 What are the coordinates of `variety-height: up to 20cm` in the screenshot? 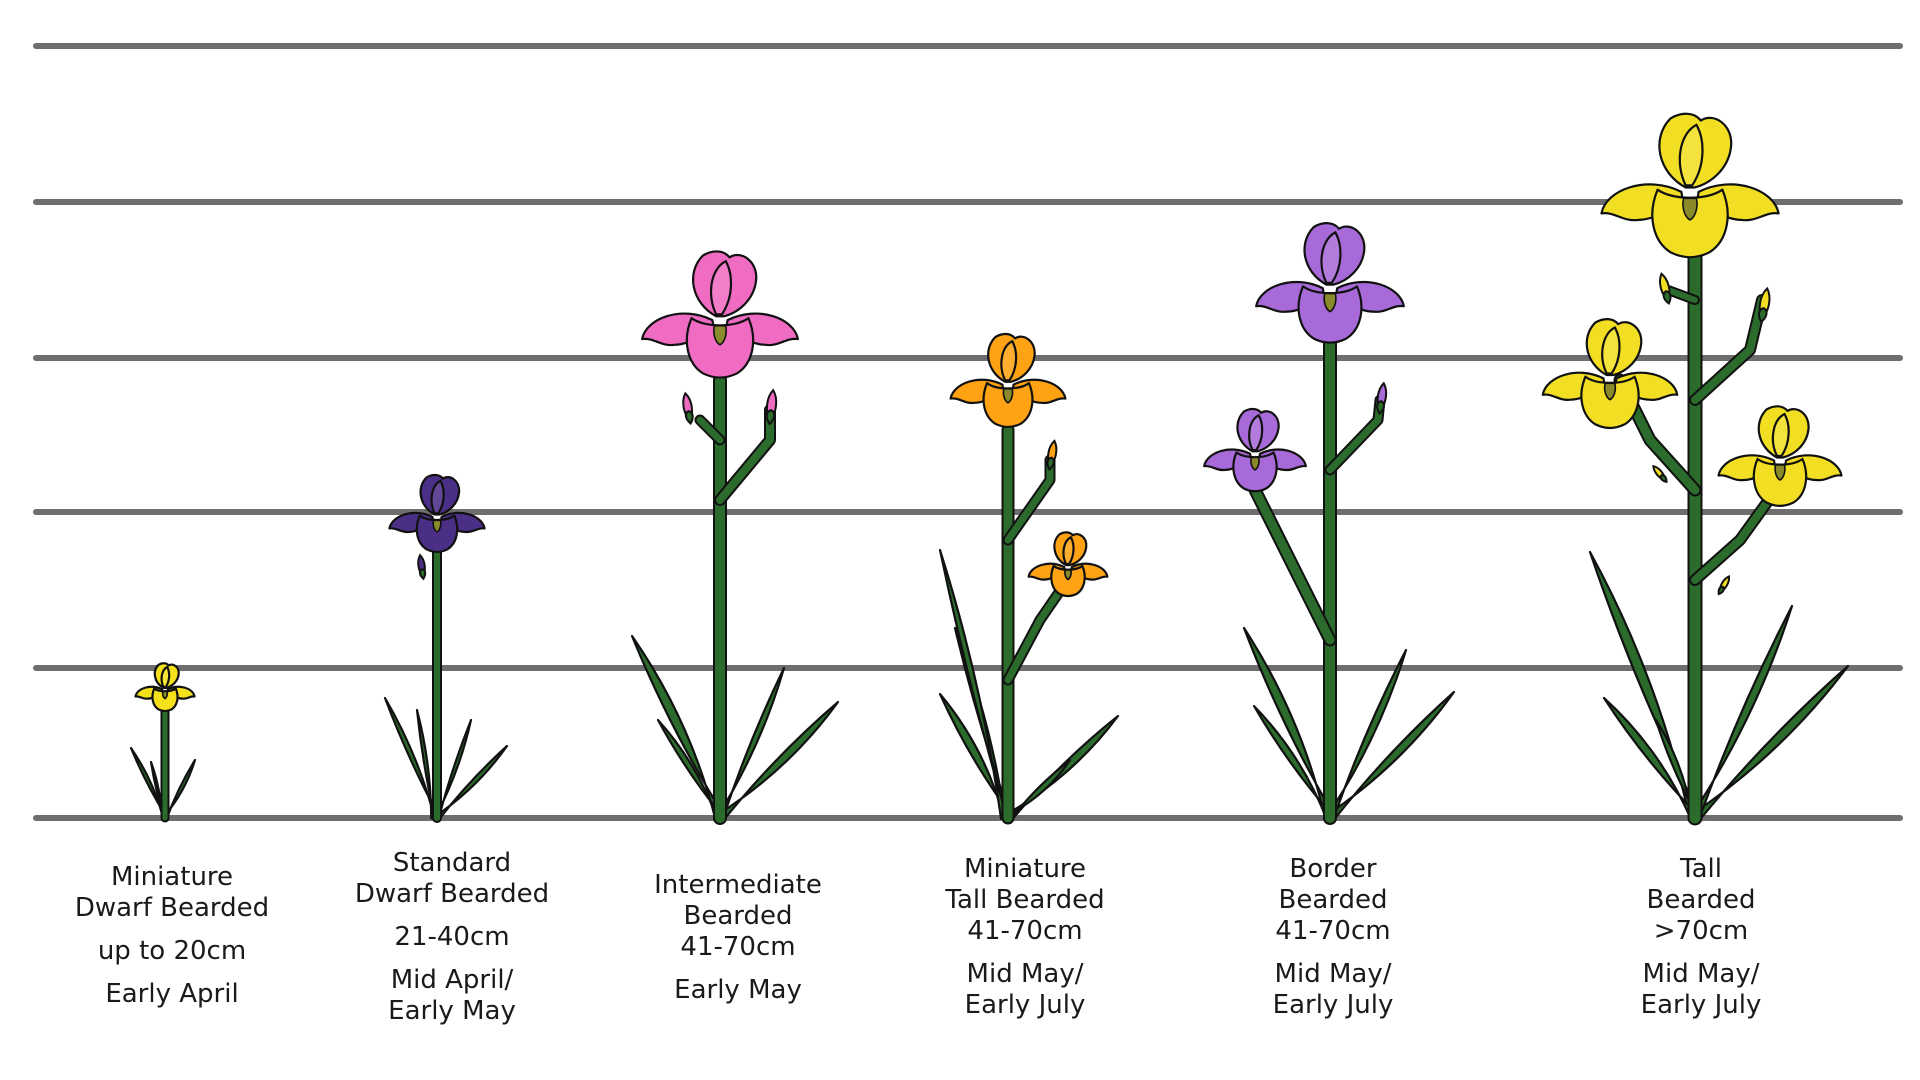 It's located at (172, 951).